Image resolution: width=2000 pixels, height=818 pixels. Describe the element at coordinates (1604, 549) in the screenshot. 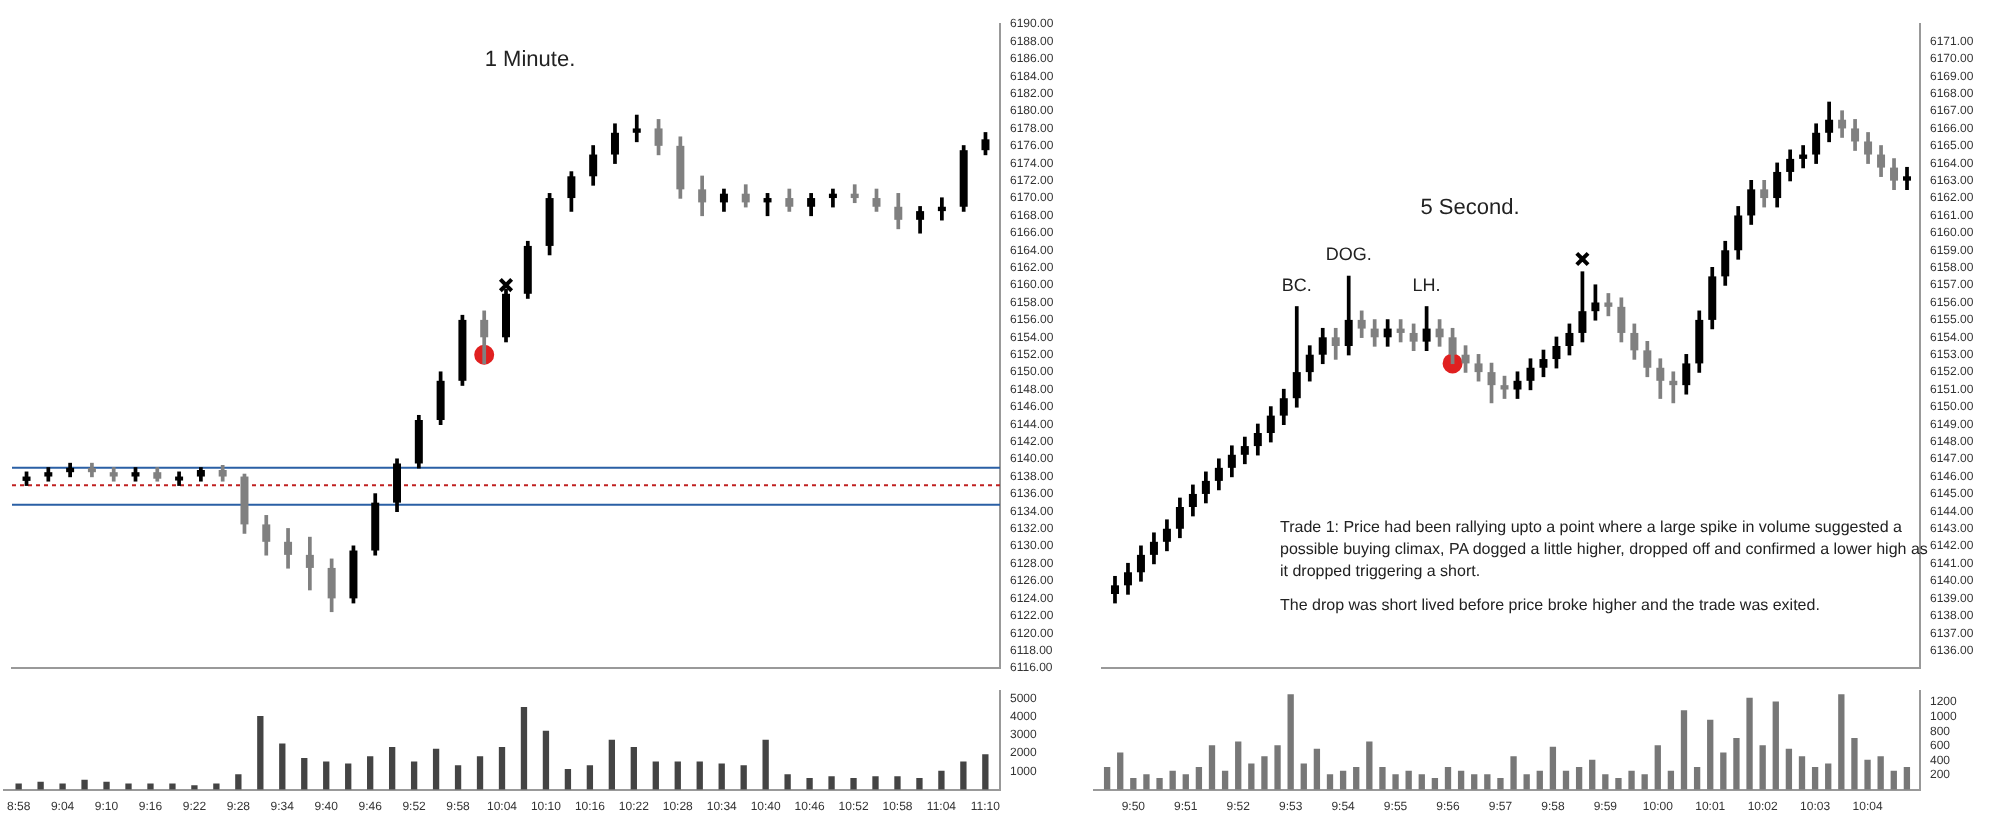

I see `annotation: Trade 1: Price had been rallying upto a point where a large spike in volume suggested a possible buying climax, PA dogged a little higher, dropped off and confirmed a lower high as it dropped triggering a short.` at that location.